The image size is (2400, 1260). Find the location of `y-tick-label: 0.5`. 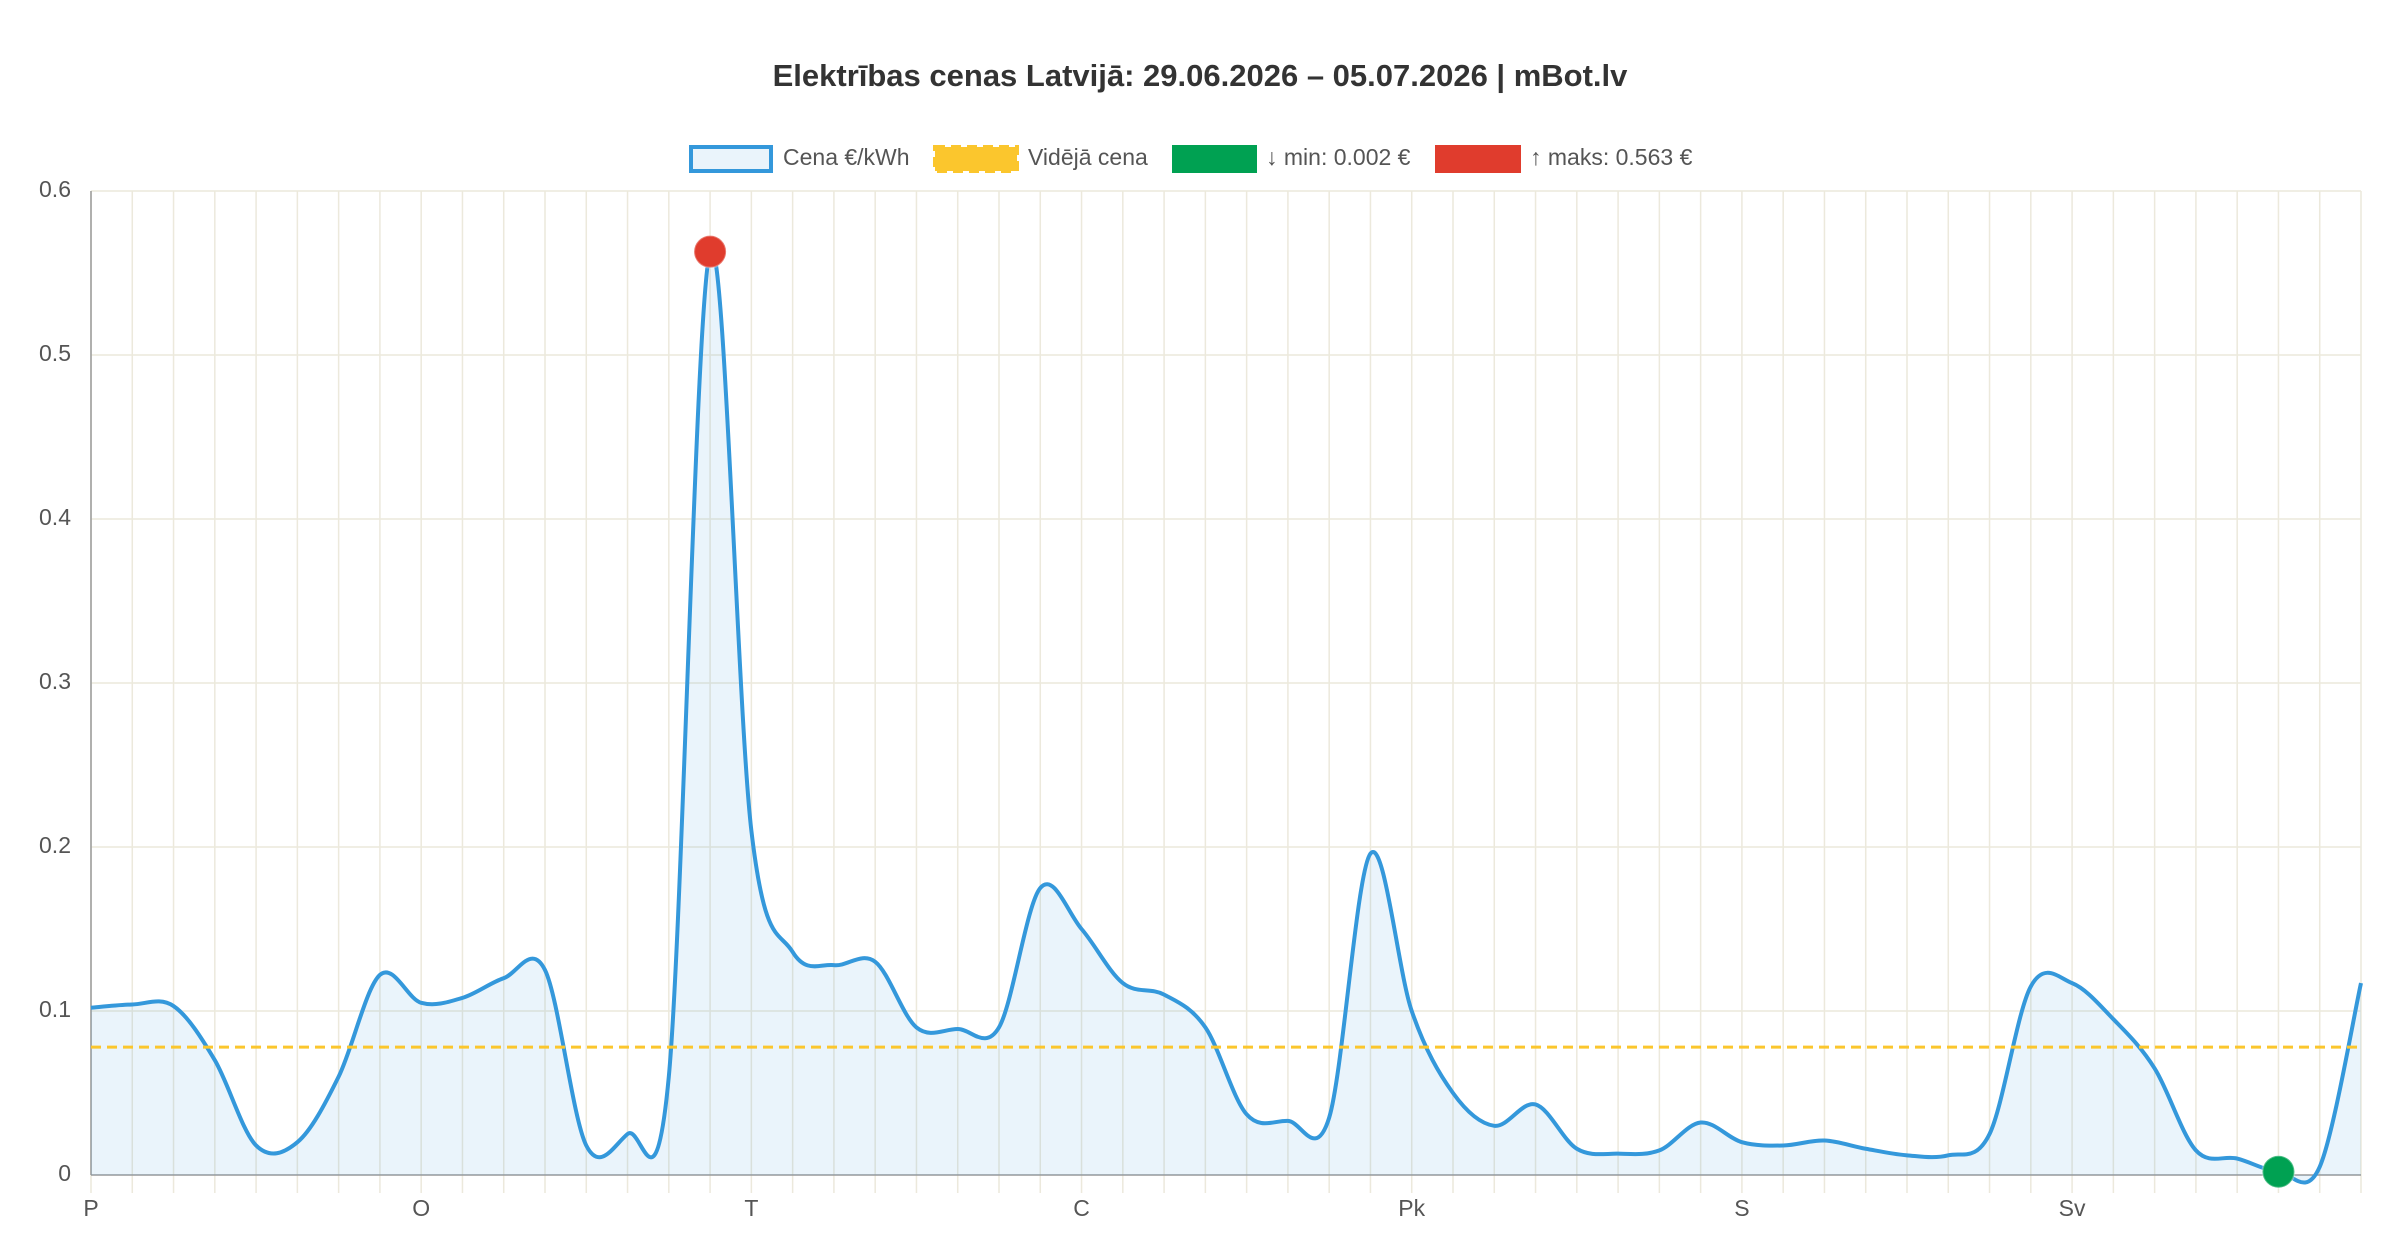

y-tick-label: 0.5 is located at coordinates (55, 353).